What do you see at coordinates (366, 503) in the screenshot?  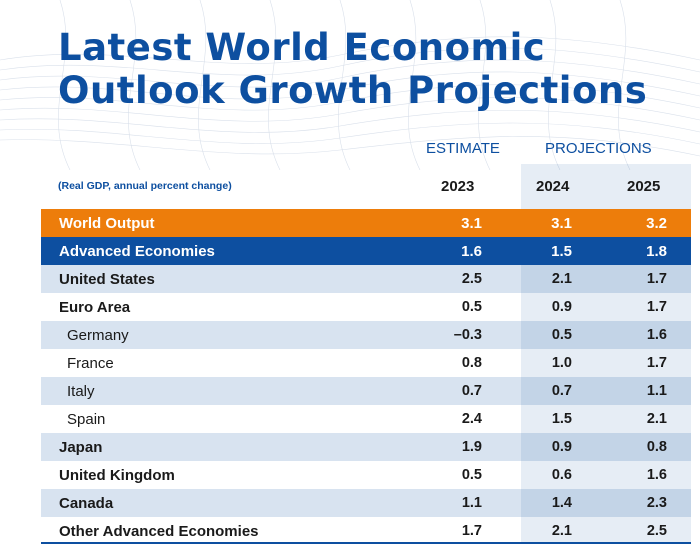 I see `table-row-canada: Canada 1.1 1.4 2.3` at bounding box center [366, 503].